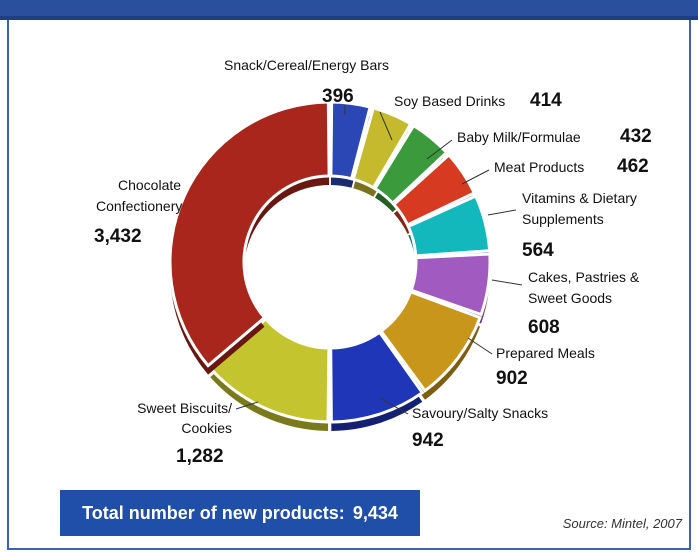 Image resolution: width=698 pixels, height=555 pixels. Describe the element at coordinates (570, 298) in the screenshot. I see `slice-label: Sweet Goods` at that location.